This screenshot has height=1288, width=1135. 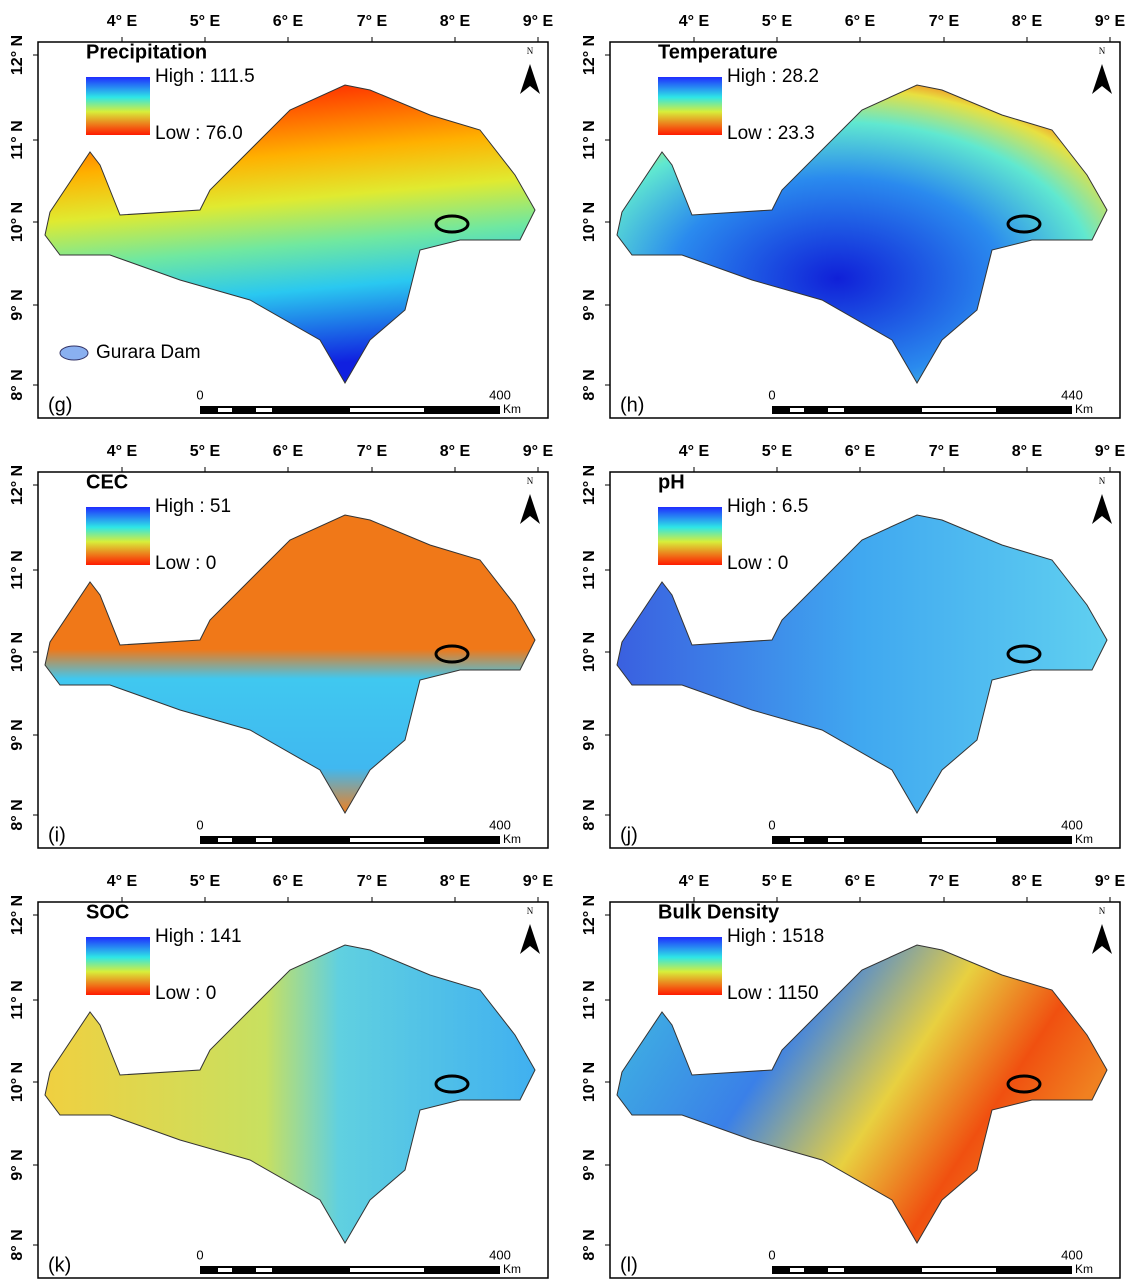 What do you see at coordinates (500, 1254) in the screenshot?
I see `scale-end: 400` at bounding box center [500, 1254].